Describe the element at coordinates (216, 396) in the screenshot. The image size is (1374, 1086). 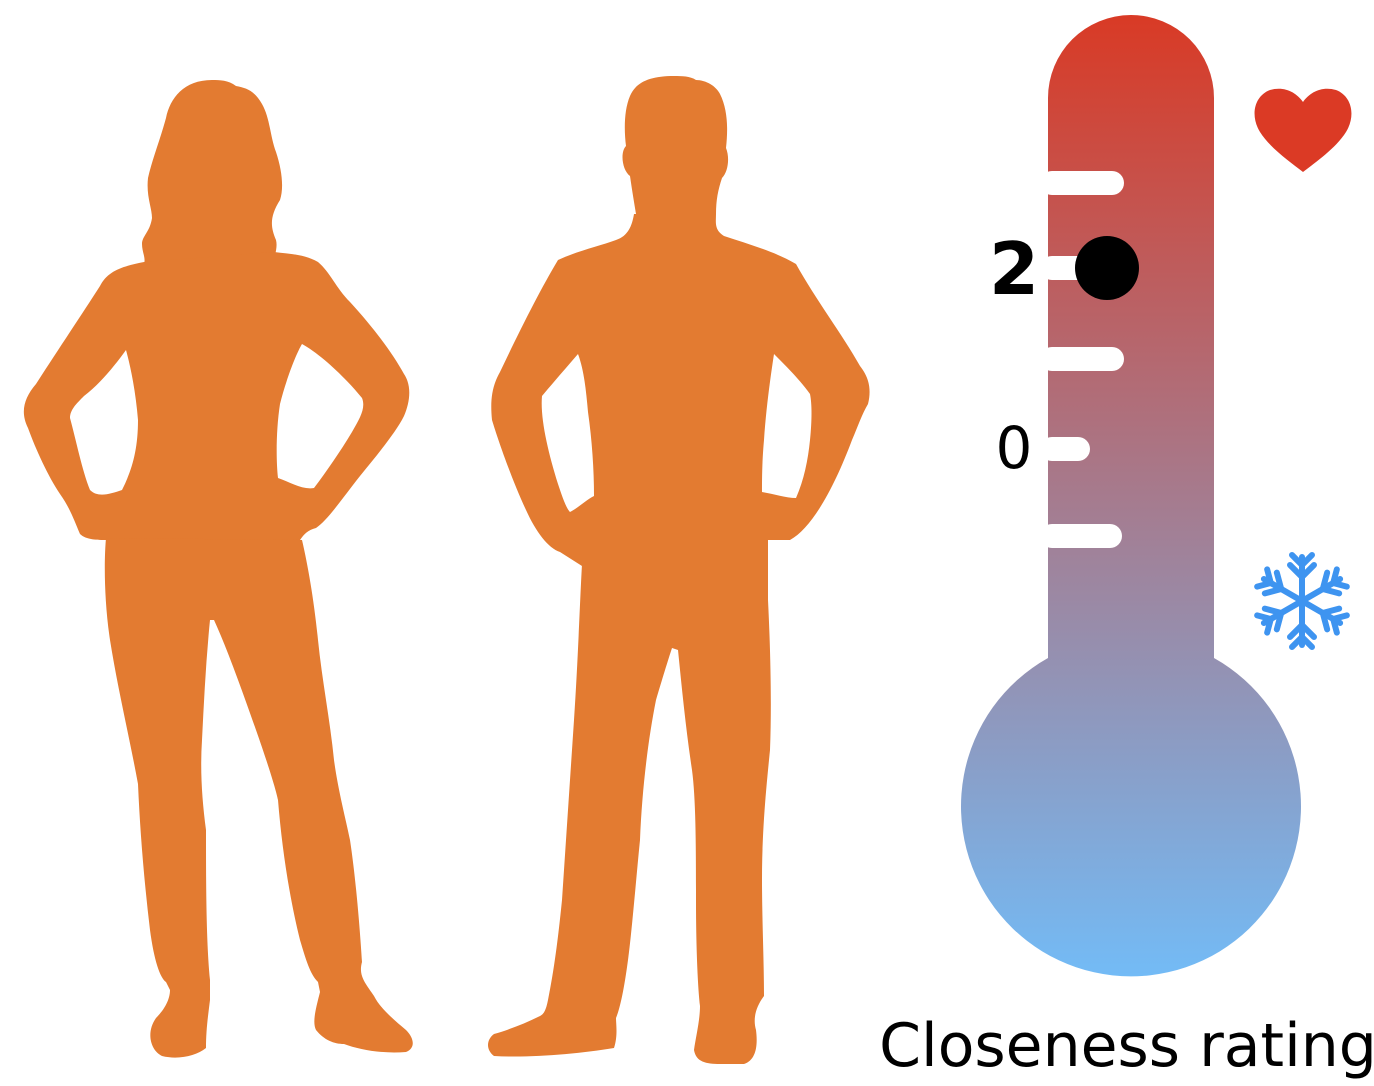
I see `woman-torso` at that location.